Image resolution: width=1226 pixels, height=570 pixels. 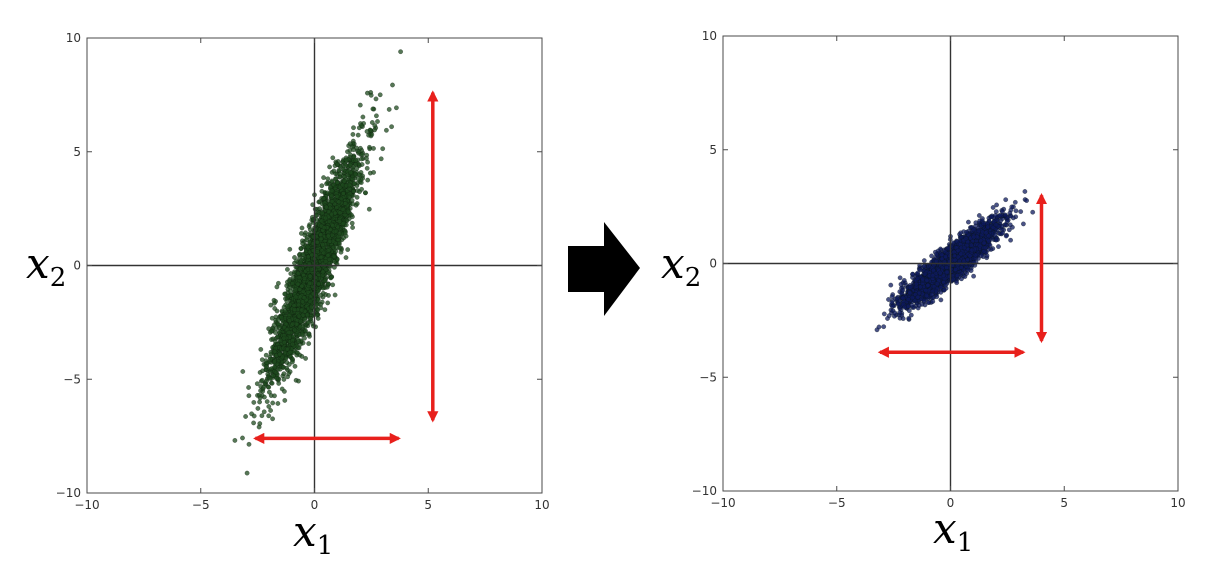 I want to click on x-axis-label: x1, so click(x=313, y=534).